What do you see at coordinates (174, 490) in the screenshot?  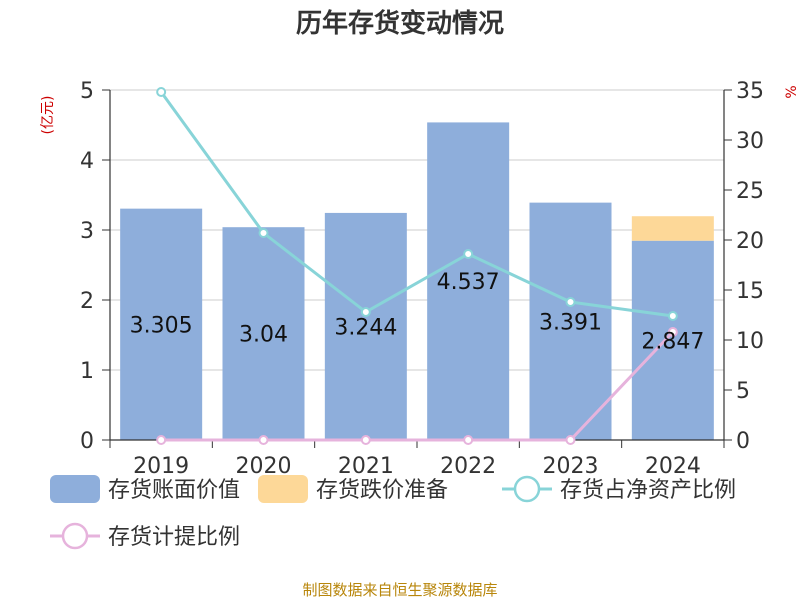 I see `legend-label: 存货账面价值` at bounding box center [174, 490].